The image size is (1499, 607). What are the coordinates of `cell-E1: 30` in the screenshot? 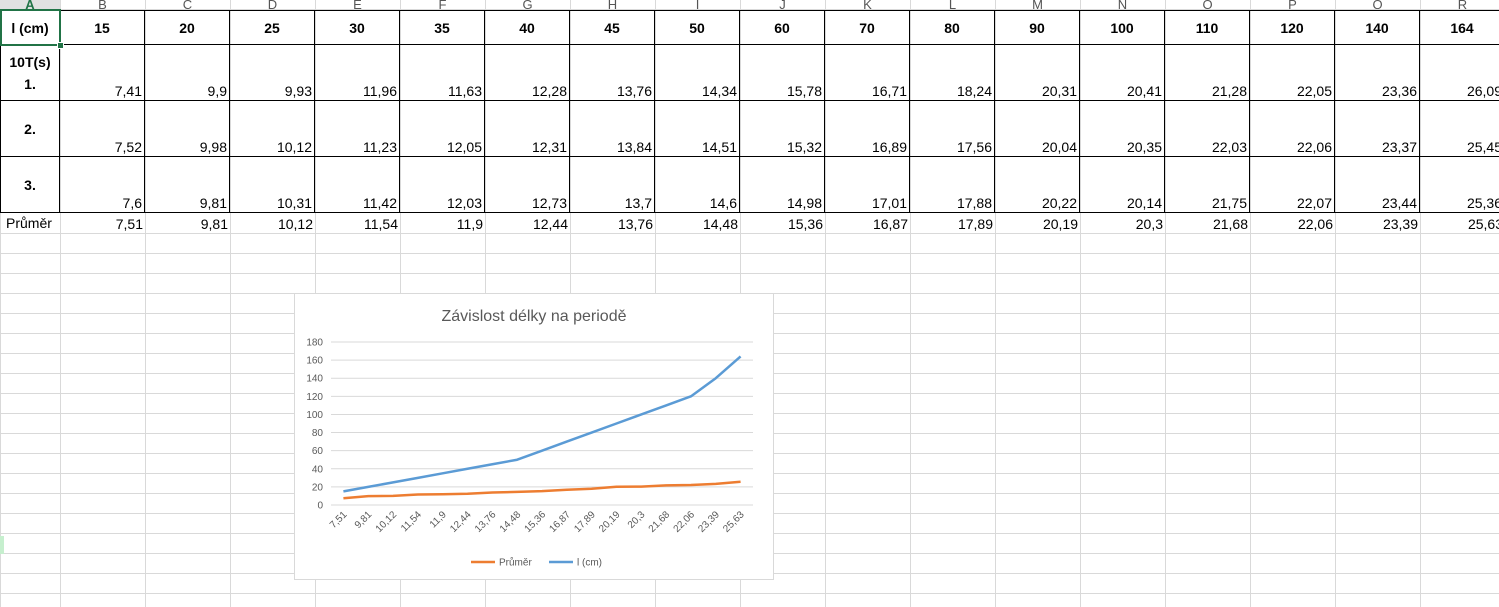 It's located at (357, 27).